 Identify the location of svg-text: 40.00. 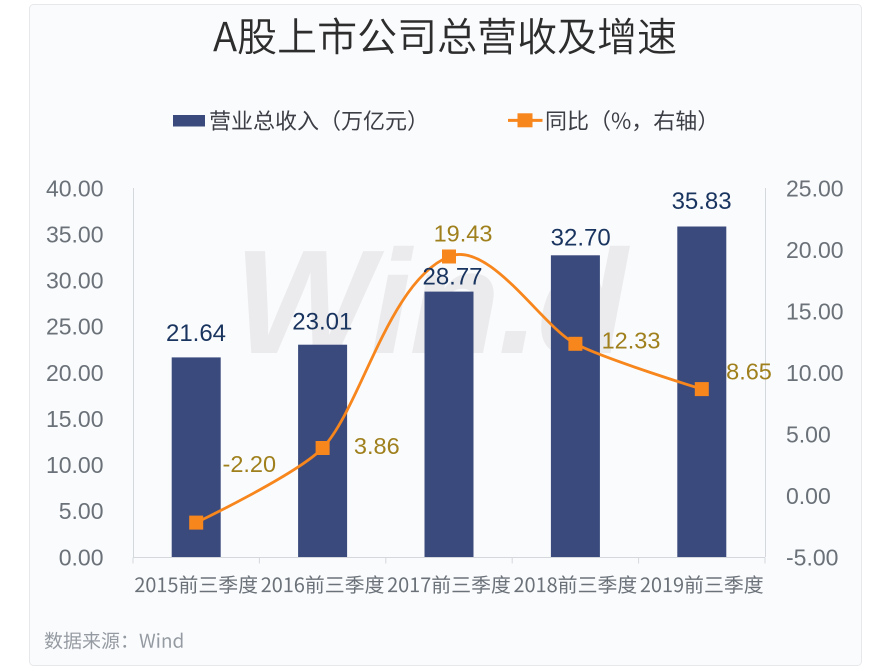
(75, 188).